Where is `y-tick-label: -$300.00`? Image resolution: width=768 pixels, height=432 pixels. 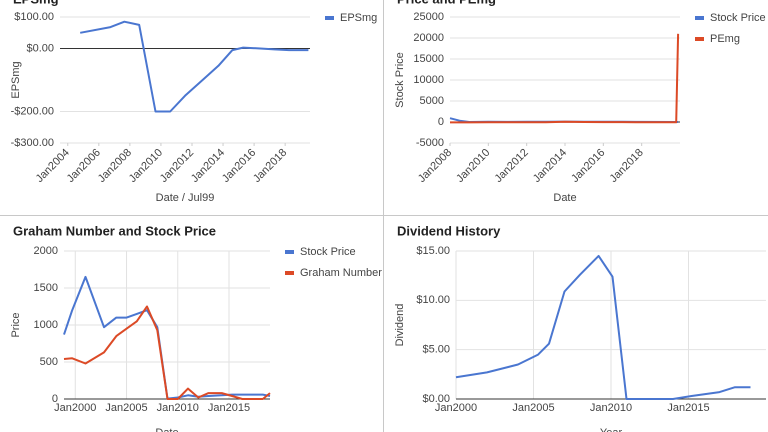 y-tick-label: -$300.00 is located at coordinates (32, 143).